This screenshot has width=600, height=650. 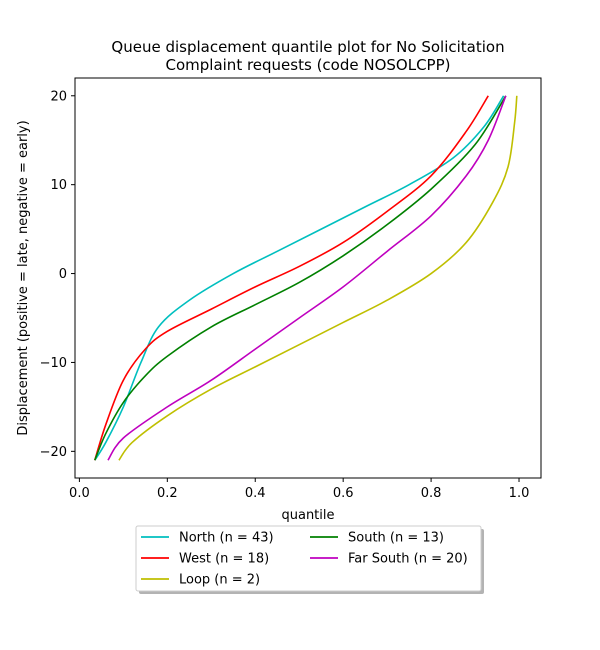 I want to click on x-tick-label: 0.4, so click(x=255, y=493).